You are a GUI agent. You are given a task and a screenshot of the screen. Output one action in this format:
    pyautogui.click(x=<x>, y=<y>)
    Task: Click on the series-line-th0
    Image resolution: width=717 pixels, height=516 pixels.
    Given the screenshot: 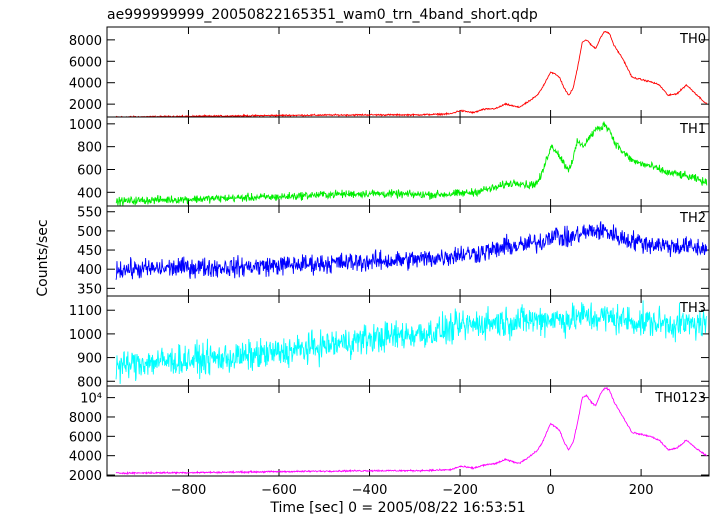 What is the action you would take?
    pyautogui.click(x=411, y=73)
    